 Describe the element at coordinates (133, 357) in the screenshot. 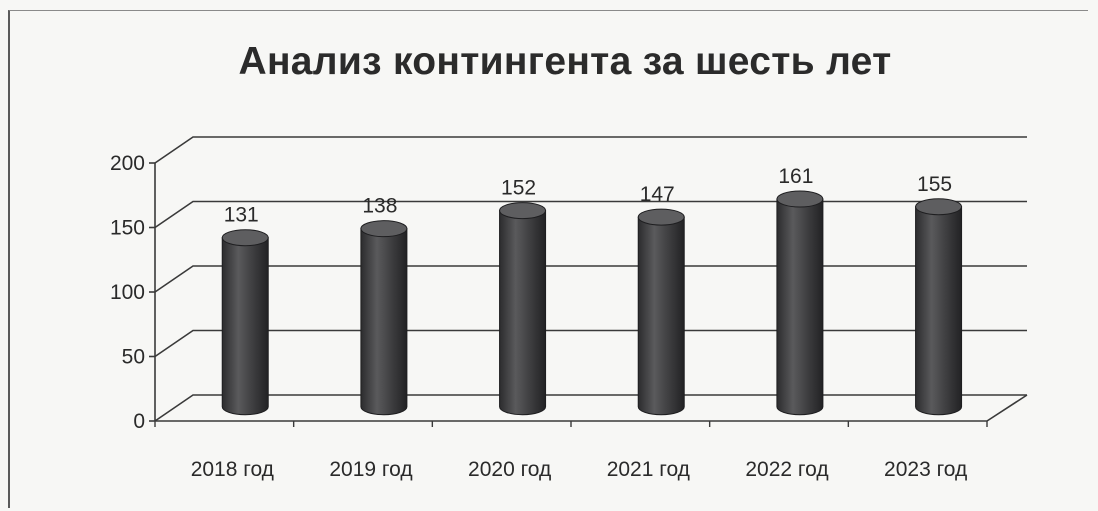

I see `y-tick-label: 50` at that location.